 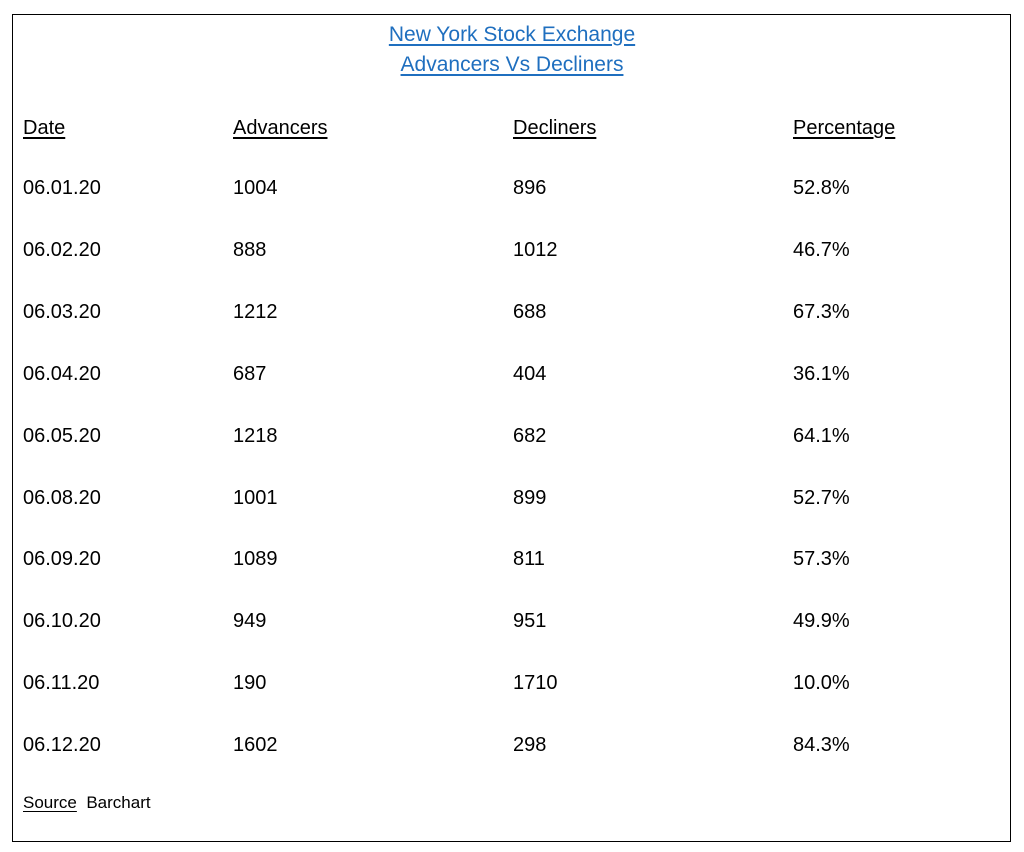 I want to click on cell-decliners: 811, so click(x=529, y=559).